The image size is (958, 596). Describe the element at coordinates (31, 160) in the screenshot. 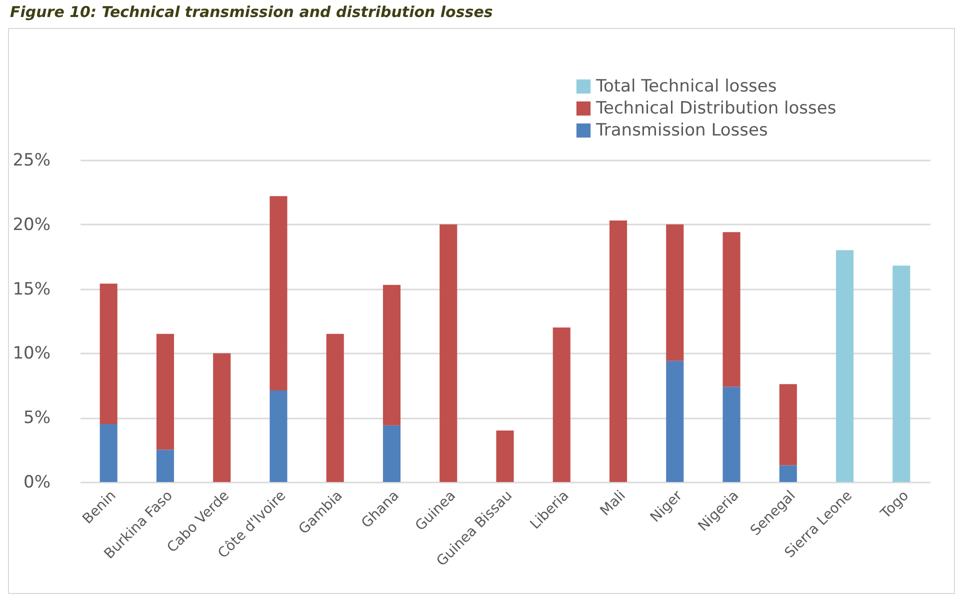

I see `y-tick-label: 25%` at that location.